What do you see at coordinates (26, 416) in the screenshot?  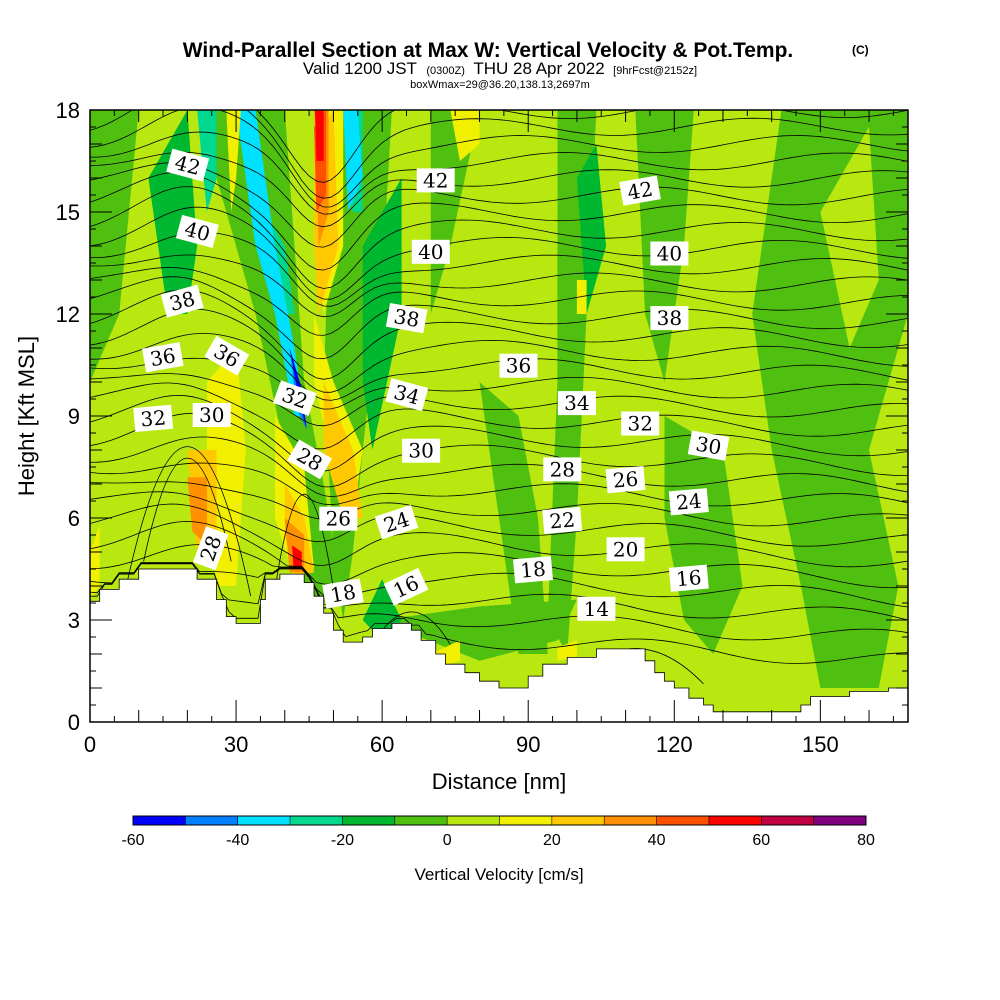 I see `y-axis-label: Height [Kft MSL]` at bounding box center [26, 416].